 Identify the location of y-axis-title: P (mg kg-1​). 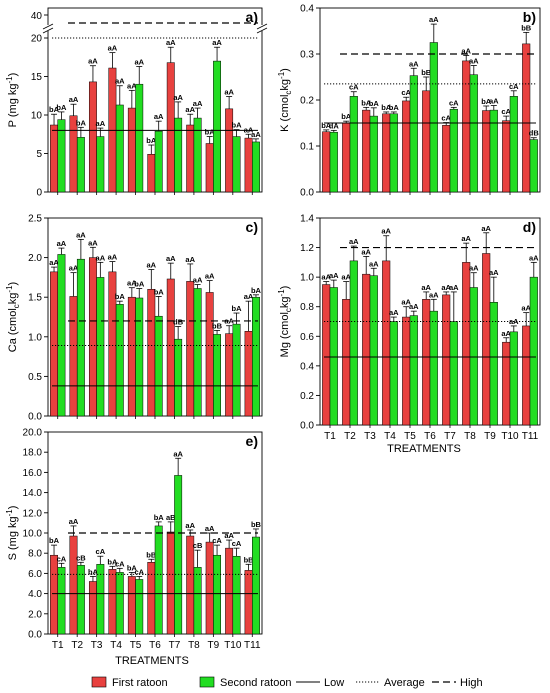
(12, 100).